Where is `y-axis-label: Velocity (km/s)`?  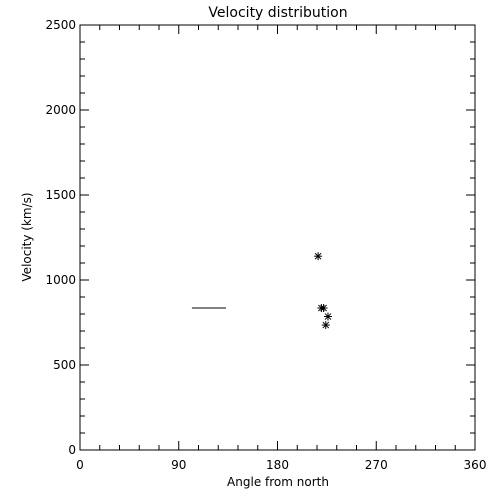
y-axis-label: Velocity (km/s) is located at coordinates (27, 236).